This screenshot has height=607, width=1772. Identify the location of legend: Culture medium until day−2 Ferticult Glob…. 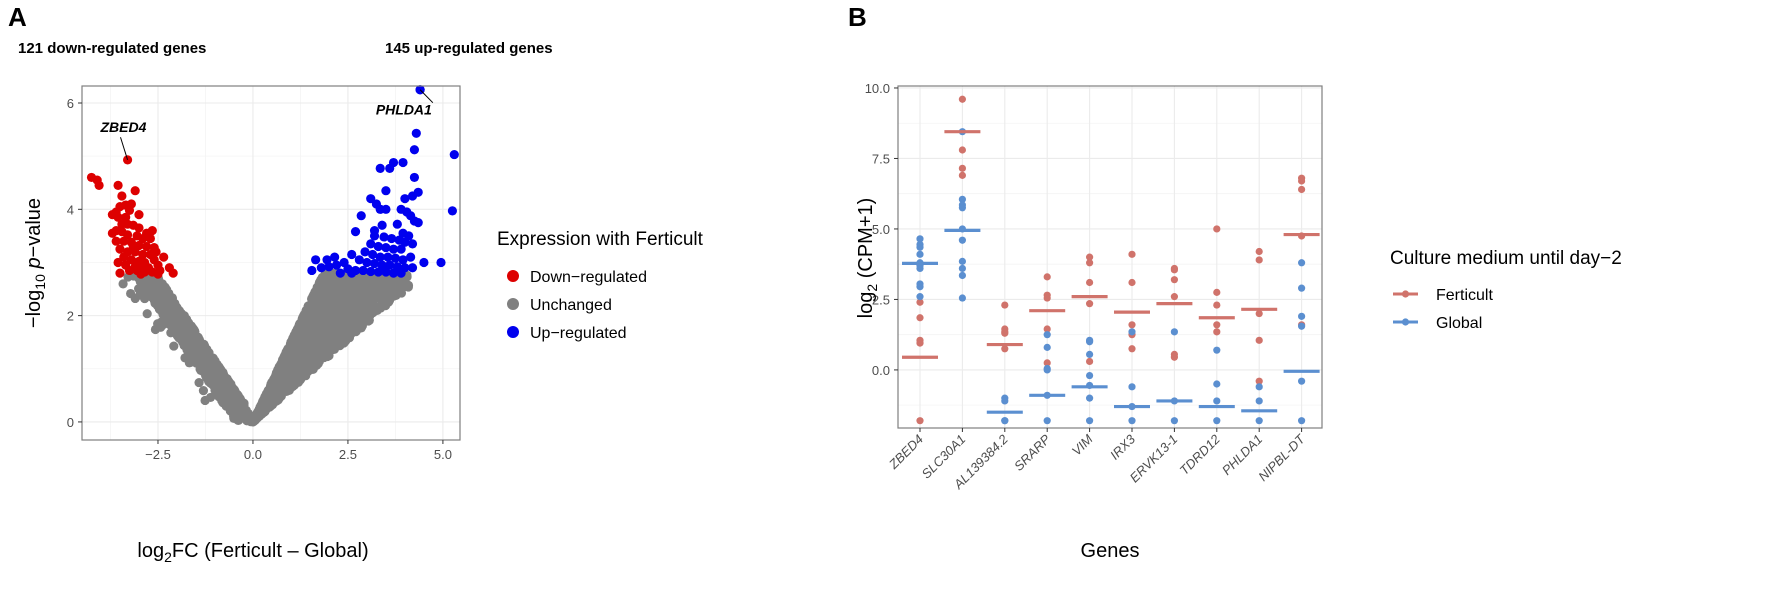
(1506, 290).